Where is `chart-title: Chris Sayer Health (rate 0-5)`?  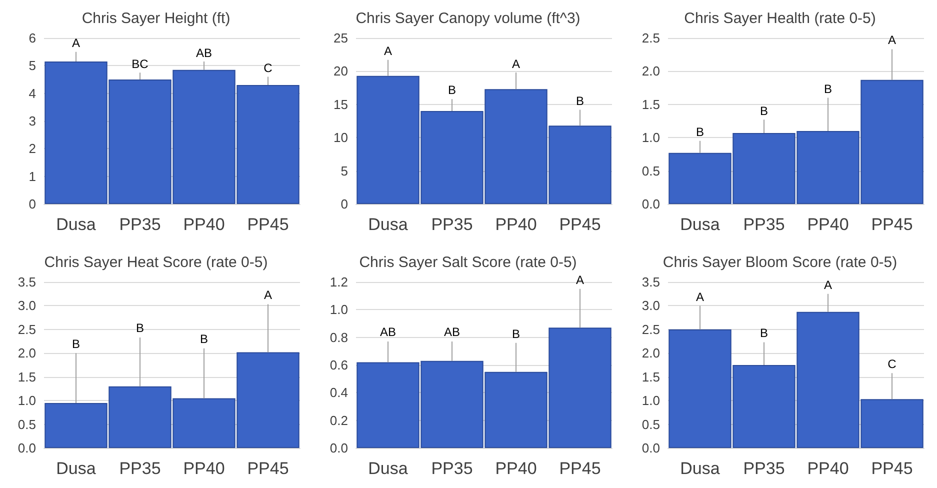
chart-title: Chris Sayer Health (rate 0-5) is located at coordinates (780, 18).